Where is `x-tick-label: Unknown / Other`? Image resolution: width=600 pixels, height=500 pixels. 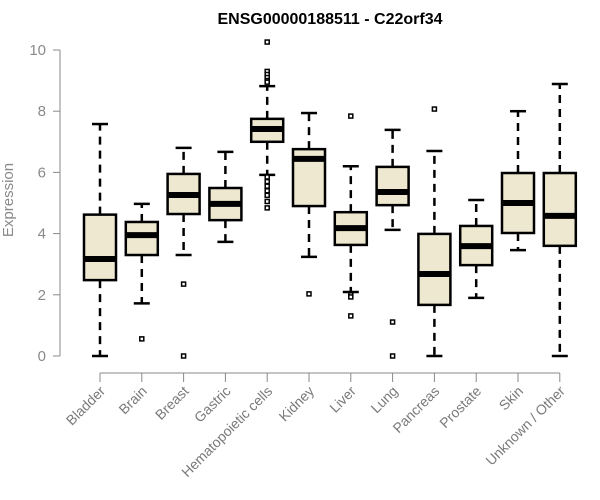 x-tick-label: Unknown / Other is located at coordinates (525, 426).